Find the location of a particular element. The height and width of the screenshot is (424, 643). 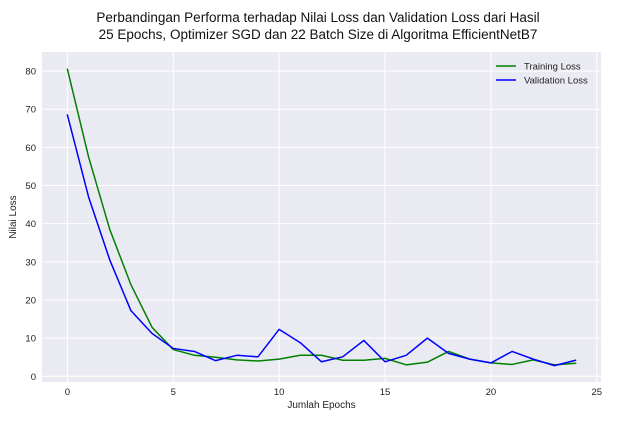

legend-label-training-loss: Training Loss is located at coordinates (552, 67).